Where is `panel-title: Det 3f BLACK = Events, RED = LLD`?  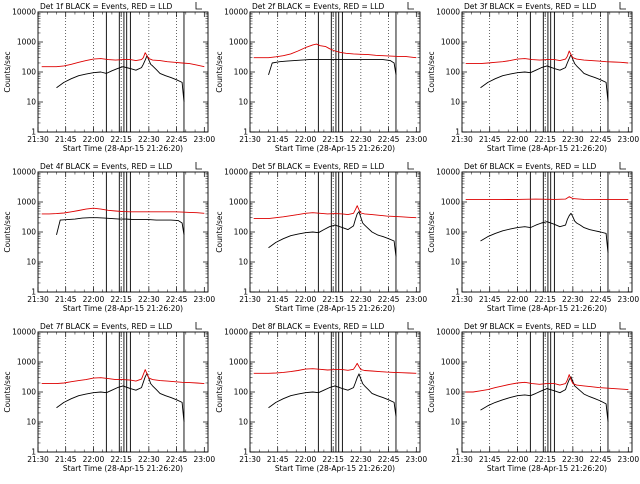 panel-title: Det 3f BLACK = Events, RED = LLD is located at coordinates (530, 6).